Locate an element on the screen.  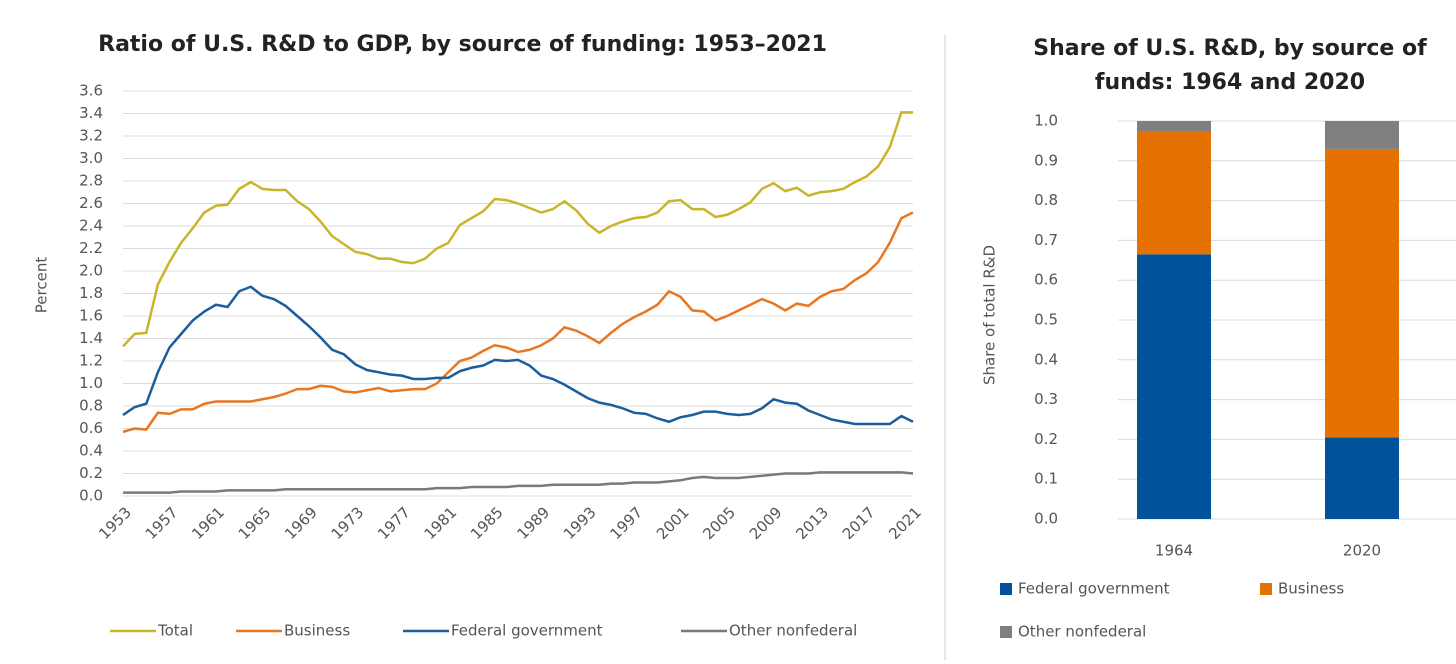
x-tick-label: 2017 is located at coordinates (859, 523).